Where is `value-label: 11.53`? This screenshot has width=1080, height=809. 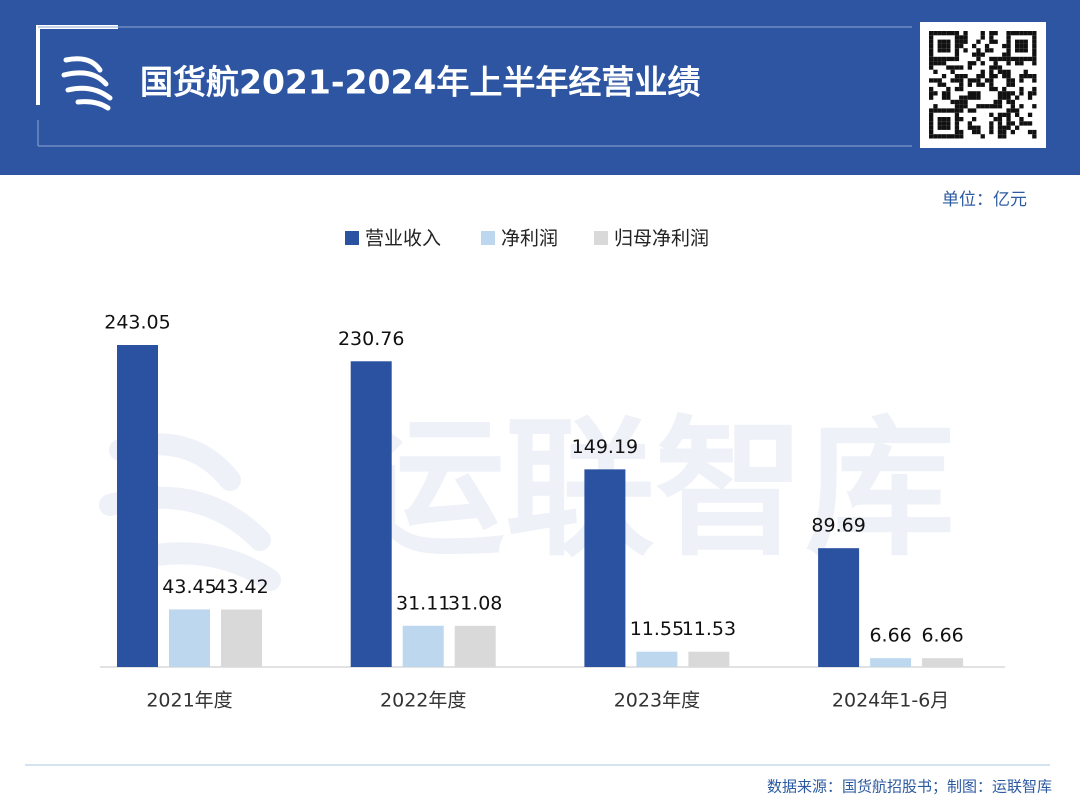
value-label: 11.53 is located at coordinates (709, 629).